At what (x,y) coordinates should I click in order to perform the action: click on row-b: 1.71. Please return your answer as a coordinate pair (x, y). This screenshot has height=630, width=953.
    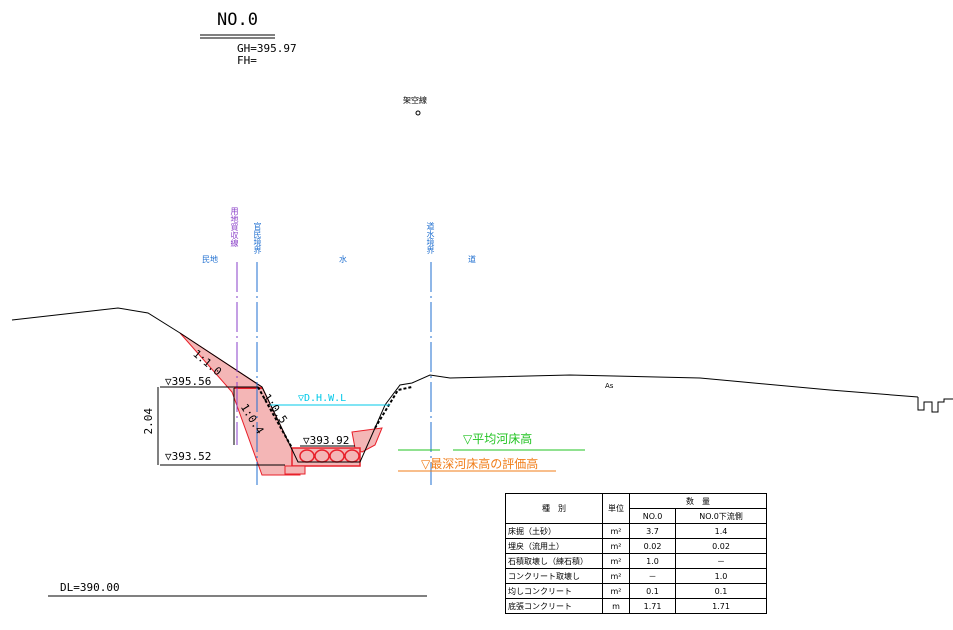
    Looking at the image, I should click on (721, 606).